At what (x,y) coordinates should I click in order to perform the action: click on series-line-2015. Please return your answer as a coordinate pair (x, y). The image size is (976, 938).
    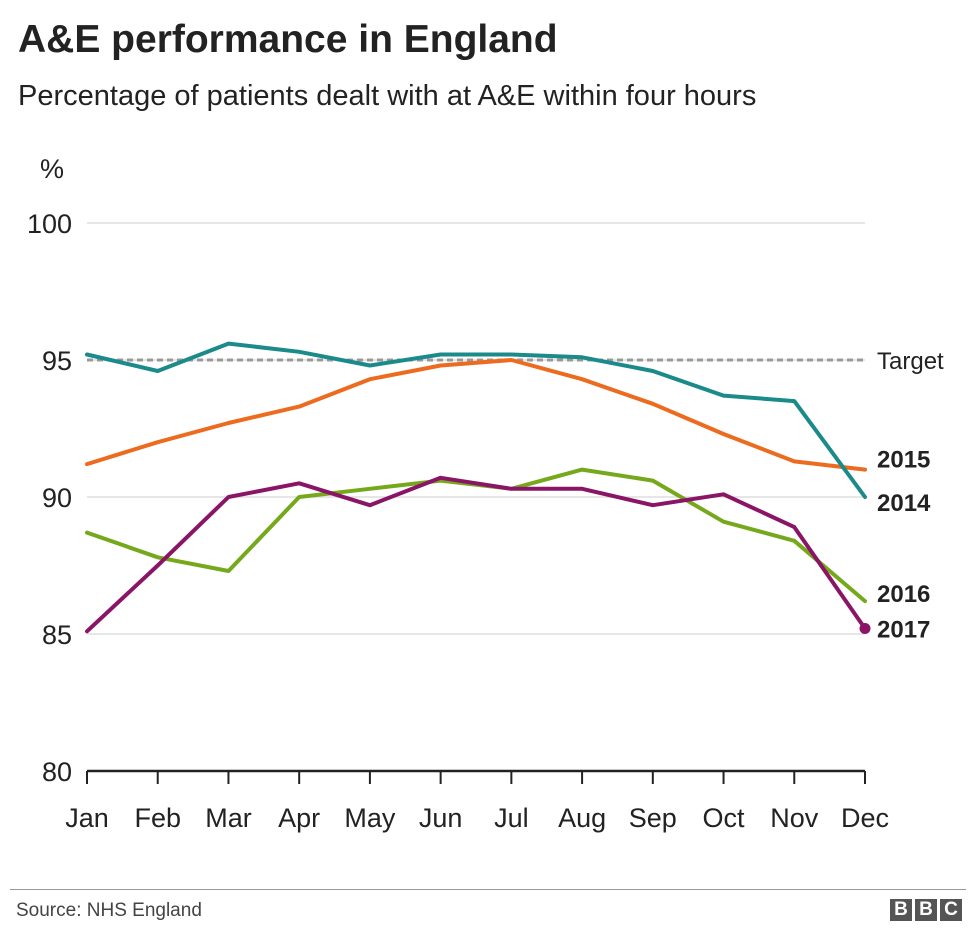
    Looking at the image, I should click on (476, 415).